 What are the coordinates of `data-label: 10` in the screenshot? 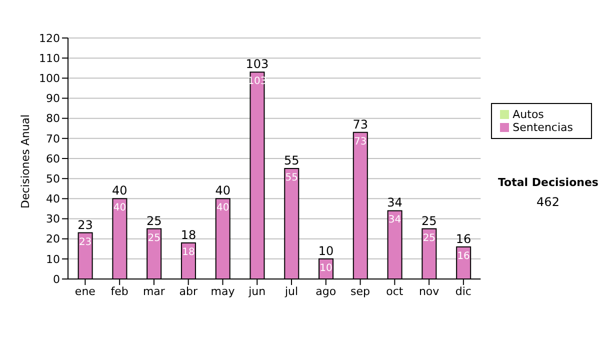 It's located at (326, 268).